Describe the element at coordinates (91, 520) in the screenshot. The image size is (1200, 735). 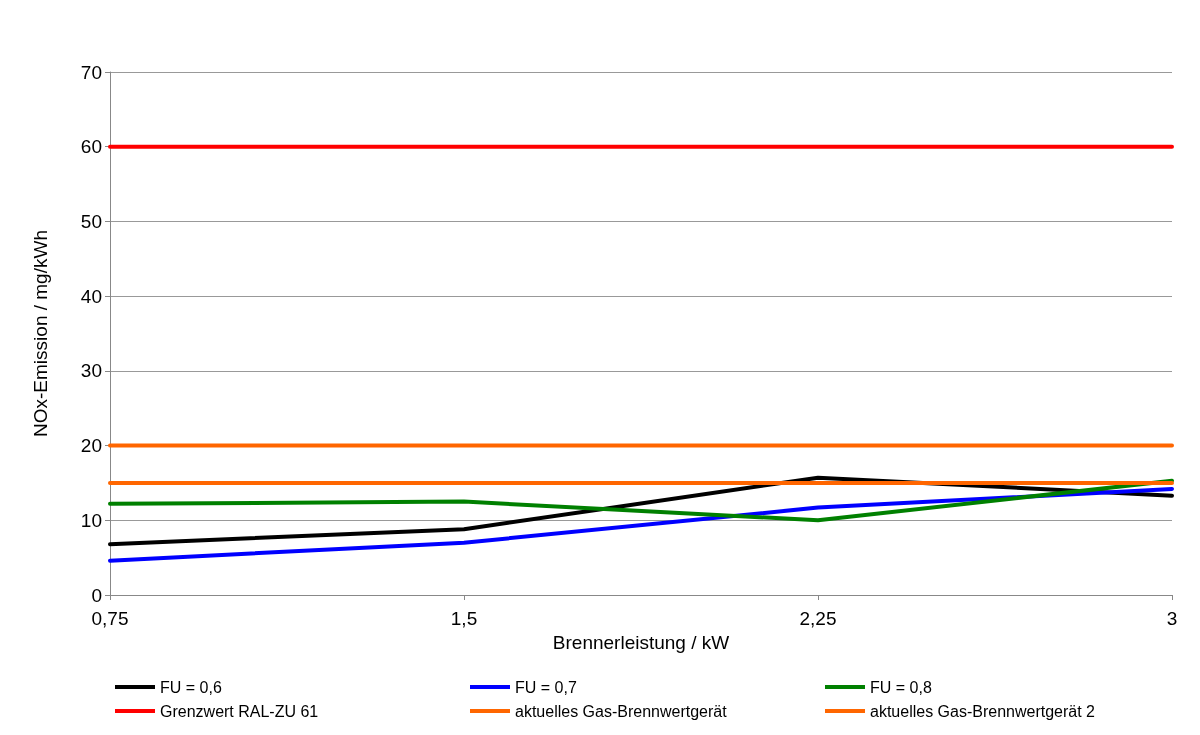
I see `y-tick-label: 10` at that location.